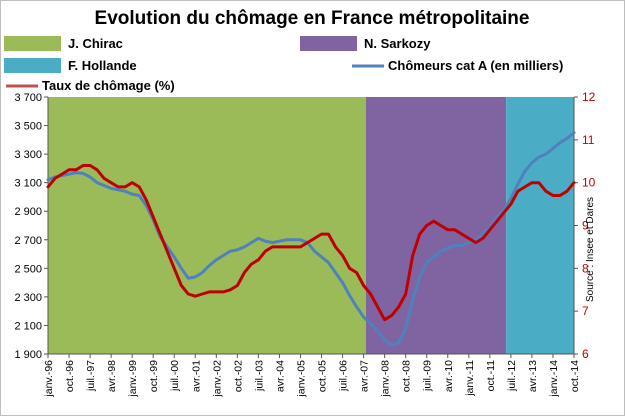  What do you see at coordinates (588, 140) in the screenshot?
I see `y-right-tick-label: 11` at bounding box center [588, 140].